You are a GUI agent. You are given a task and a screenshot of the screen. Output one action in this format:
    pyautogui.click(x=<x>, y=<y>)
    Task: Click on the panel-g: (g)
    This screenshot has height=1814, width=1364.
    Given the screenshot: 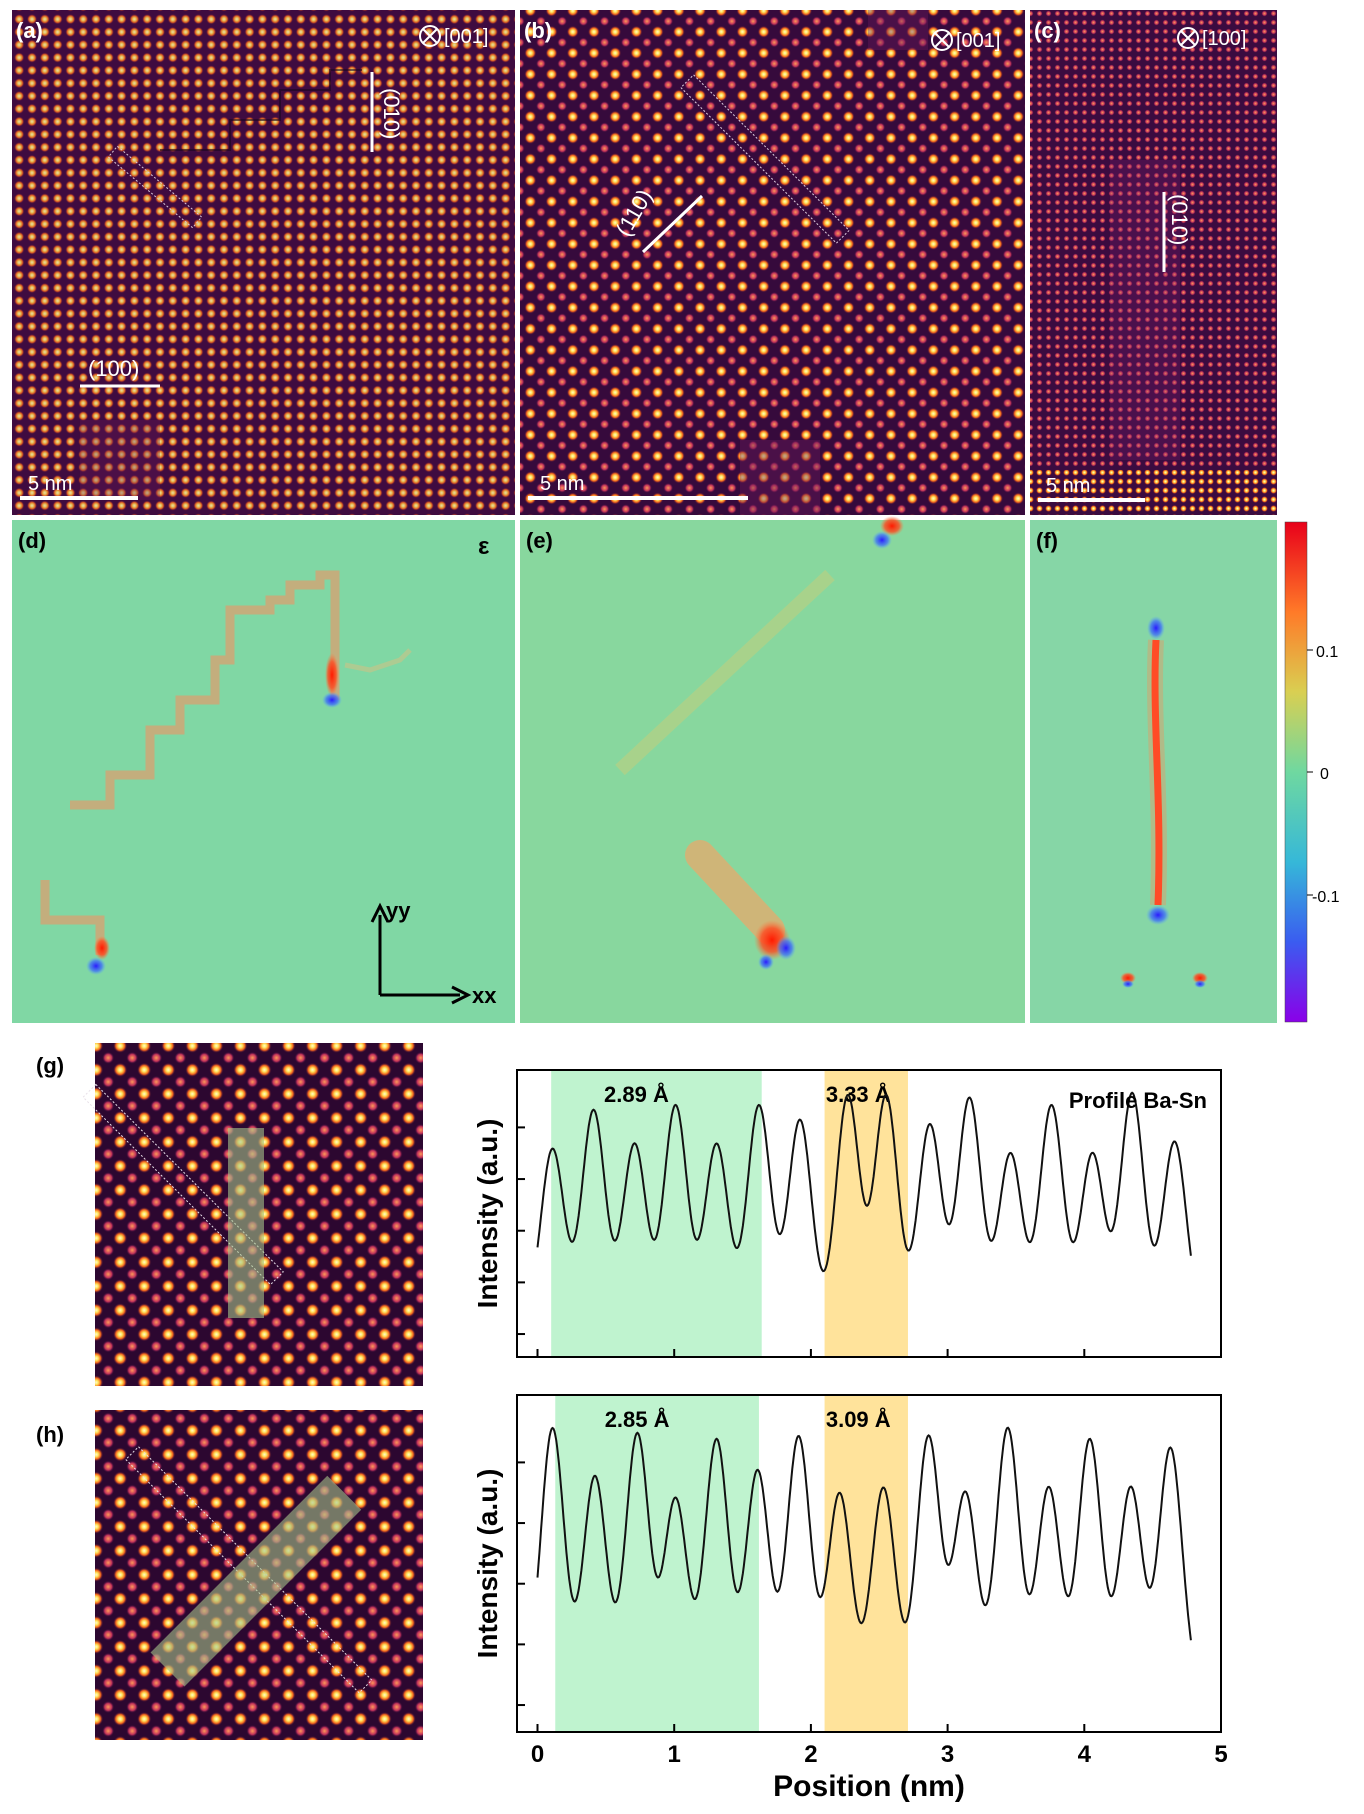 What is the action you would take?
    pyautogui.click(x=229, y=1214)
    